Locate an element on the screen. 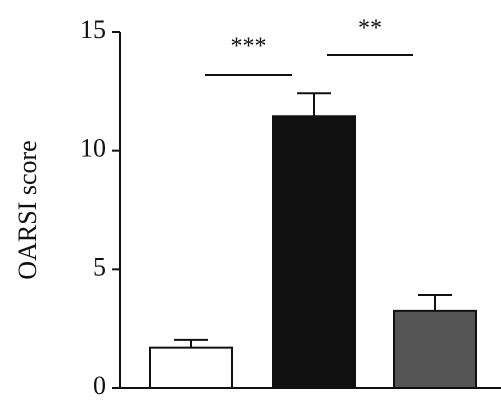 This screenshot has height=408, width=501. significance-label: ** is located at coordinates (370, 29).